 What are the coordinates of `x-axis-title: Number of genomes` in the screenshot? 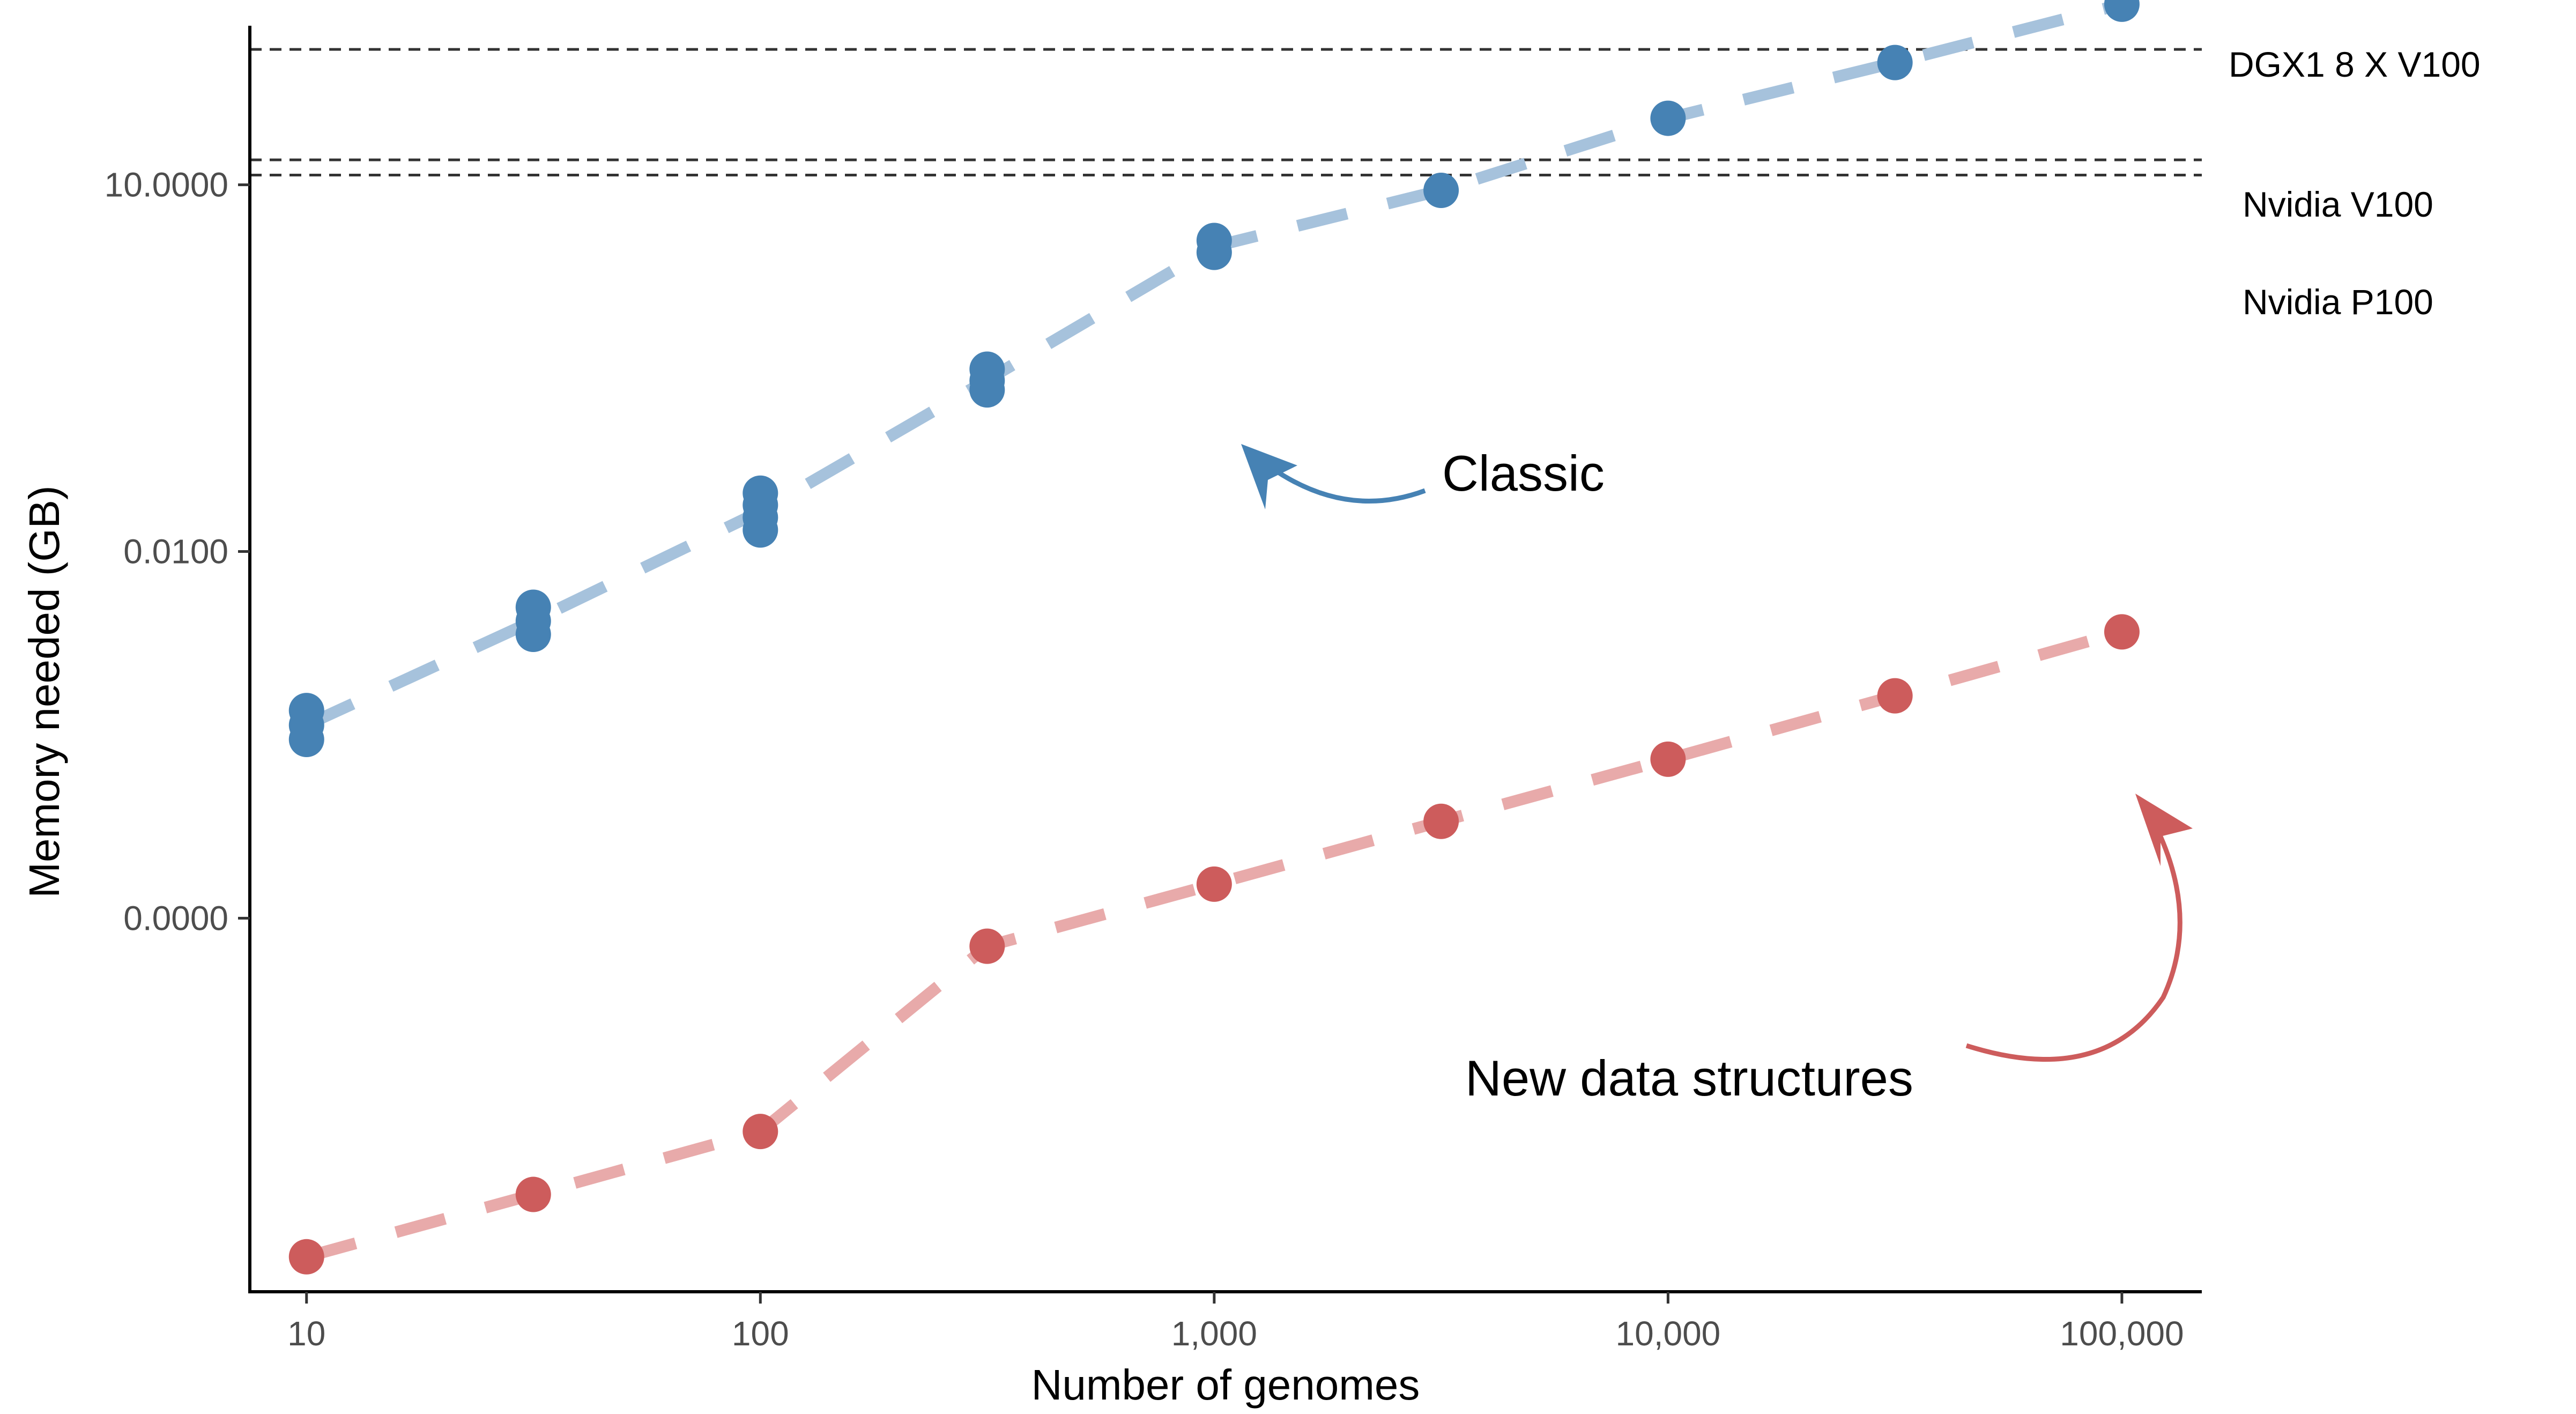 It's located at (1225, 1385).